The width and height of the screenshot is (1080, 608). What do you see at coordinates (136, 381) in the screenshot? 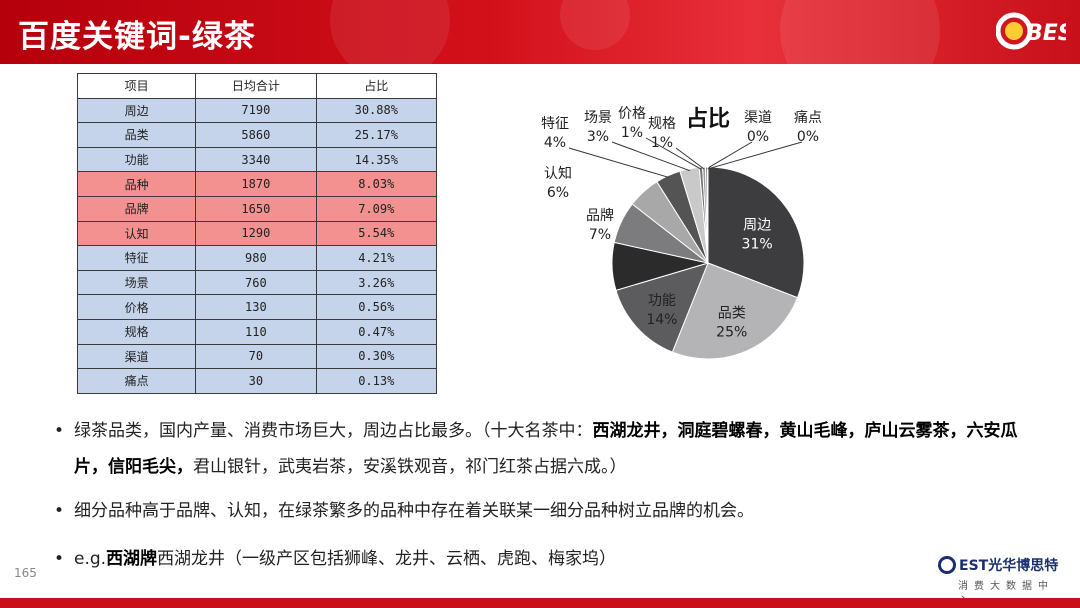
I see `table-cell-item: 痛点` at bounding box center [136, 381].